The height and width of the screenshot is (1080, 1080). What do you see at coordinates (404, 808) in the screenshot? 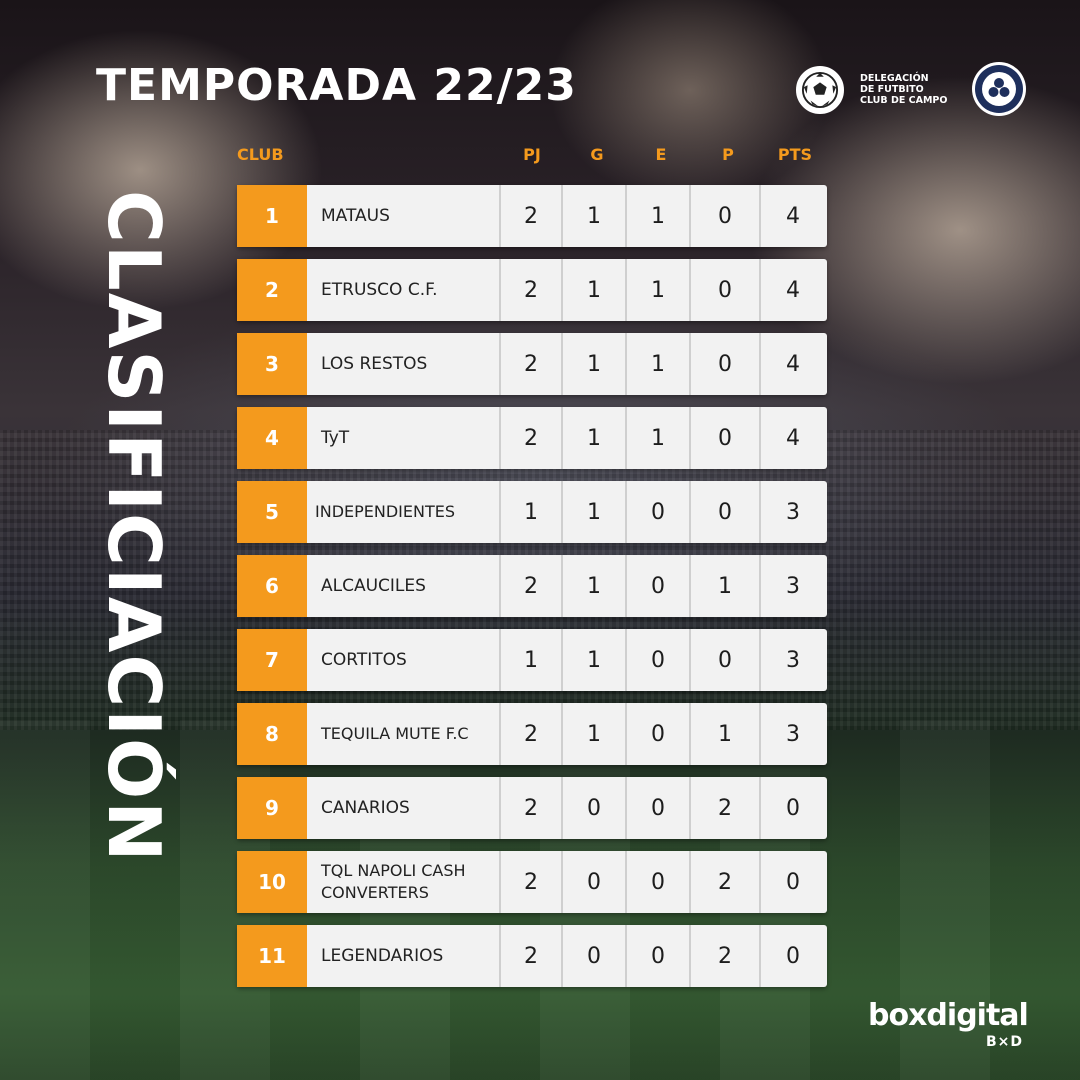
I see `row-club-name: CANARIOS` at bounding box center [404, 808].